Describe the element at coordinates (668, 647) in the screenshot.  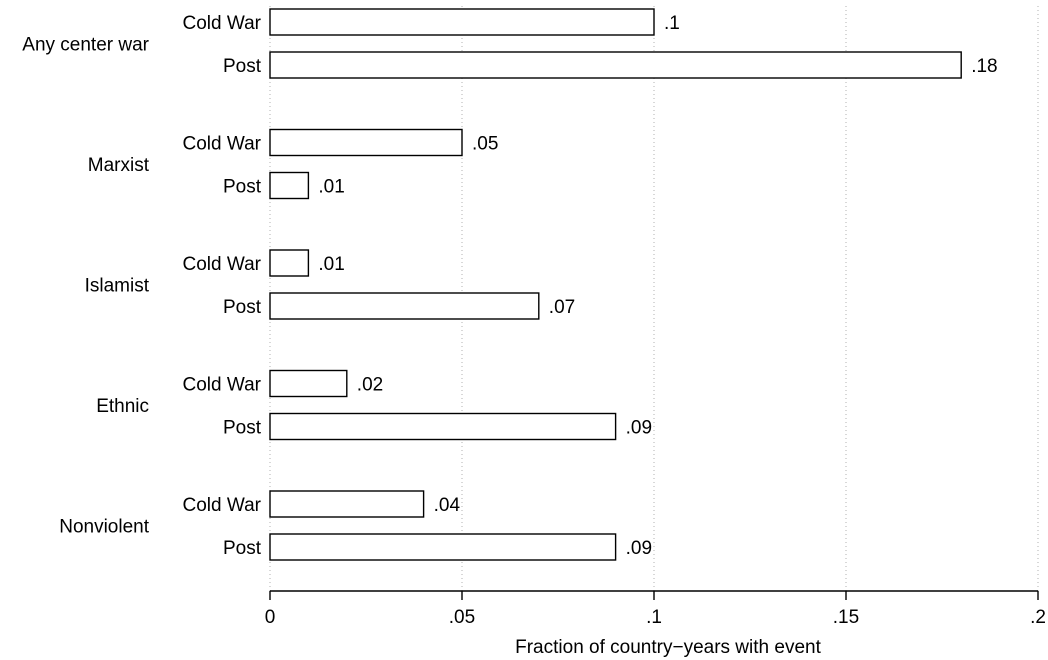
I see `x-axis-title: Fraction of country−years with event` at that location.